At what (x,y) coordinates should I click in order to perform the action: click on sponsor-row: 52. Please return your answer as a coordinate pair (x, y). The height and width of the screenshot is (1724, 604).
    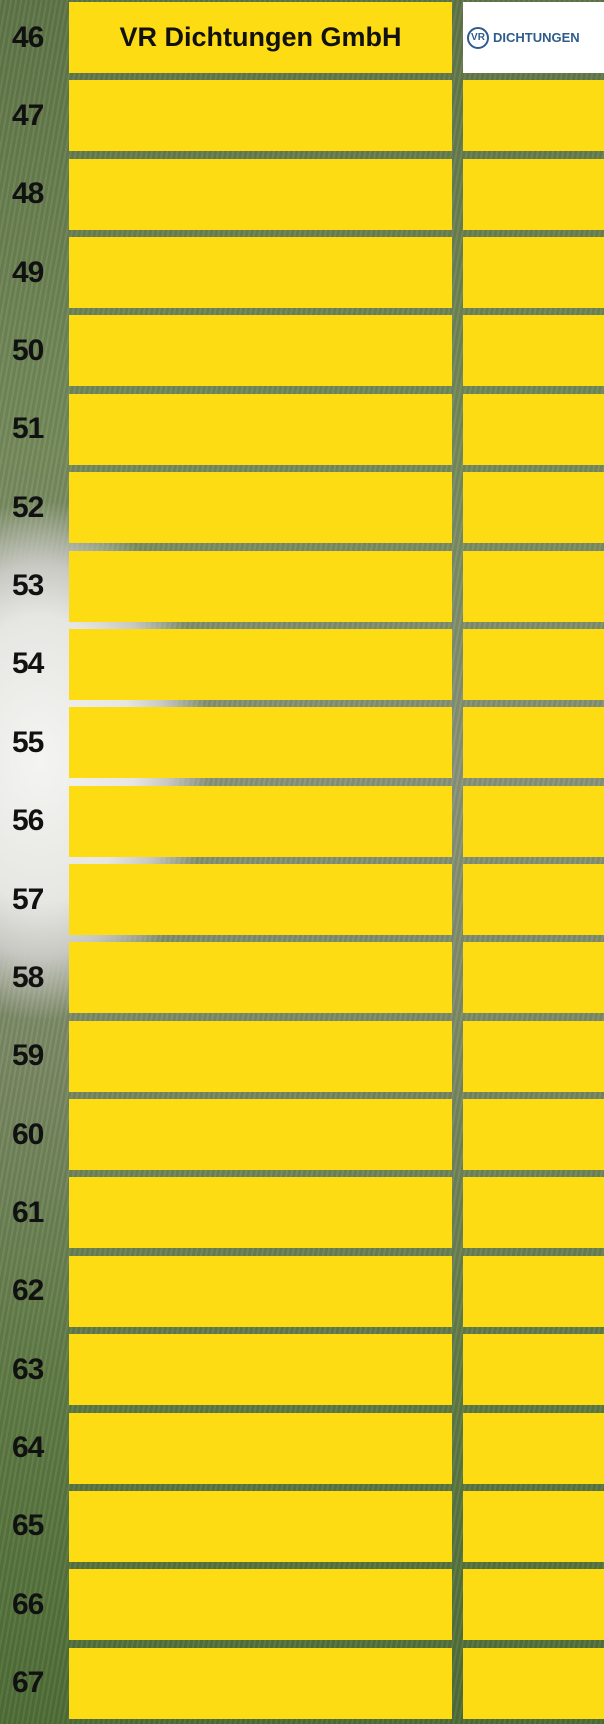
    Looking at the image, I should click on (302, 508).